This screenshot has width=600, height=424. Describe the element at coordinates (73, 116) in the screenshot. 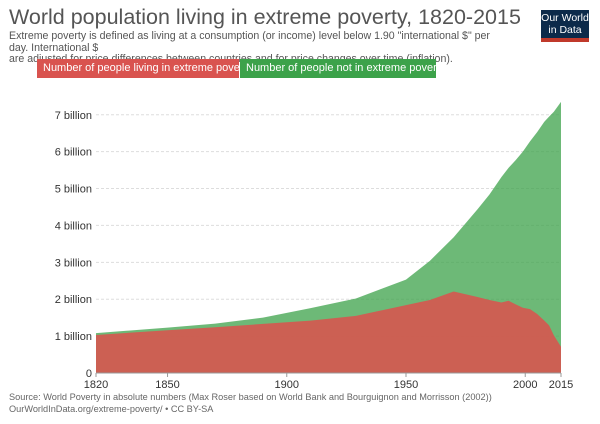

I see `y-tick-label: 7 billion` at that location.